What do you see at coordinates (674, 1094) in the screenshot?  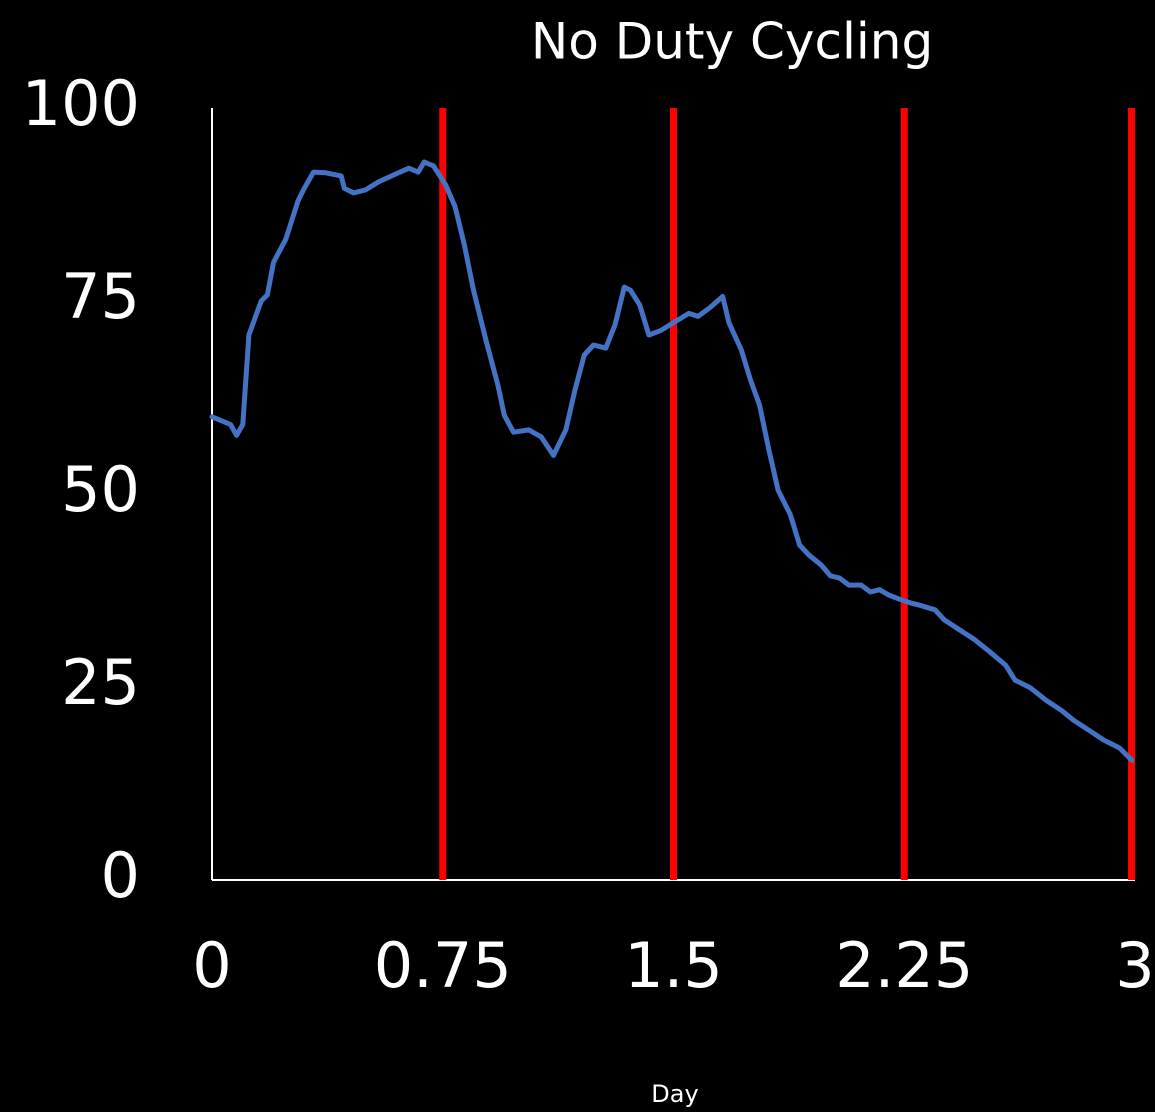 I see `x-axis-label: Day` at bounding box center [674, 1094].